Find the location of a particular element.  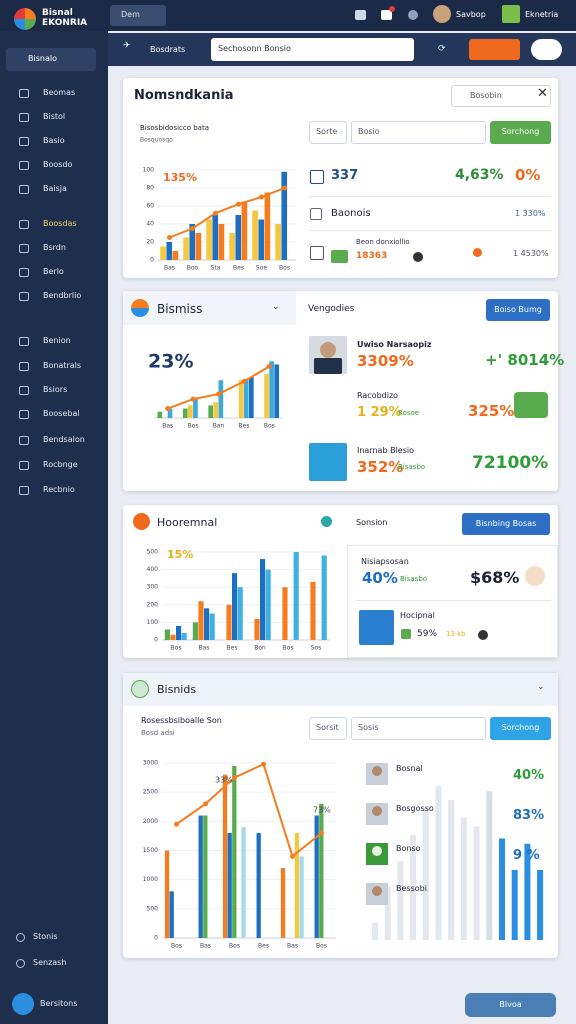

y-tick-label: 300 is located at coordinates (153, 587).